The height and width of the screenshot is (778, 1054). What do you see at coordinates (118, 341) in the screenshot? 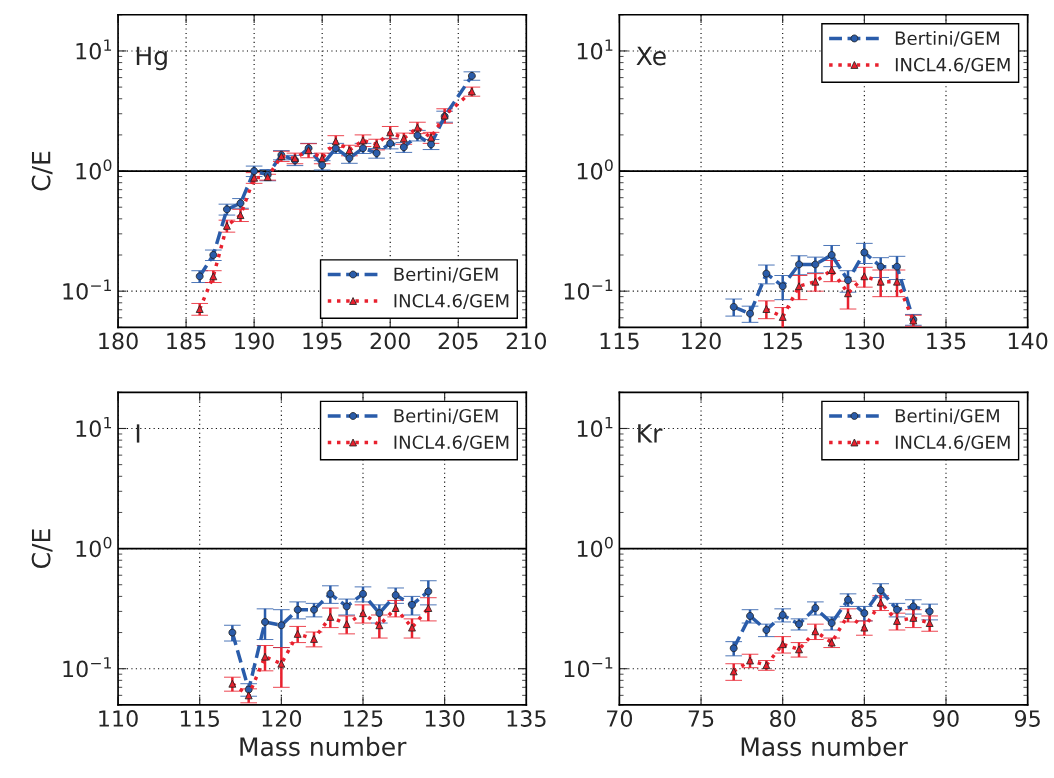
I see `x-tick-label: 180` at bounding box center [118, 341].